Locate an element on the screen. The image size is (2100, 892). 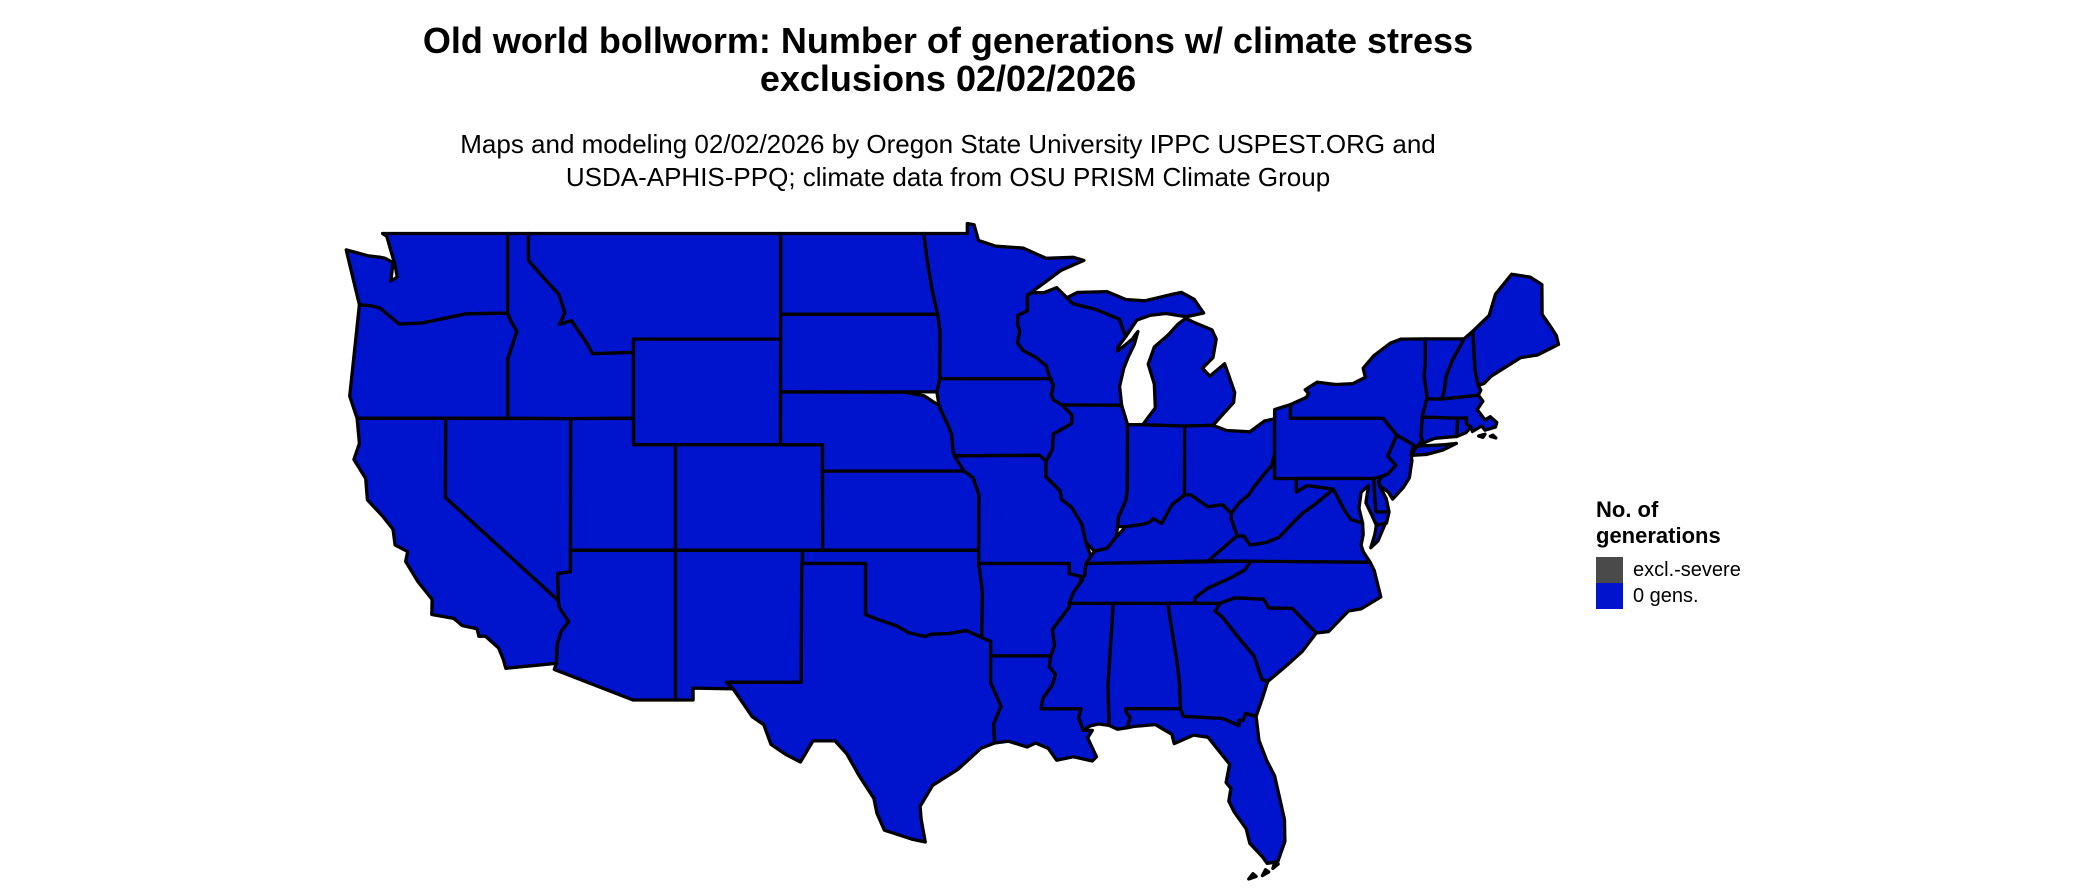
state-ct is located at coordinates (1438, 431).